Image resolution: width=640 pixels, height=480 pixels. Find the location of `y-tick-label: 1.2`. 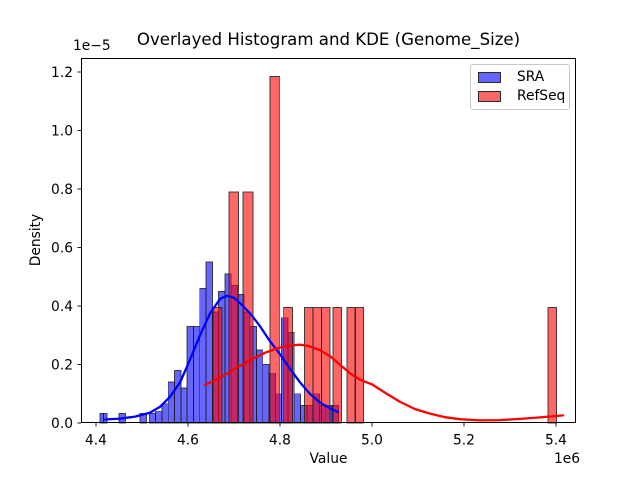

y-tick-label: 1.2 is located at coordinates (62, 73).